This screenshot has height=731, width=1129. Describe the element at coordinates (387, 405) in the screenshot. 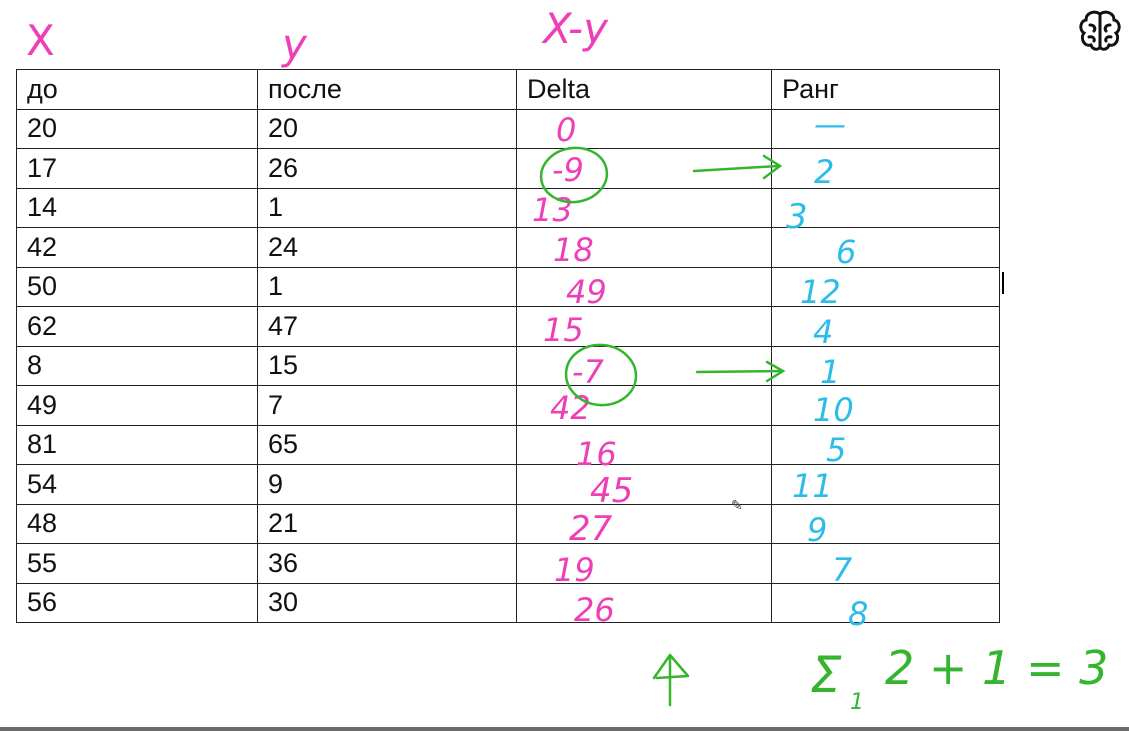

I see `cell-after: 7` at that location.